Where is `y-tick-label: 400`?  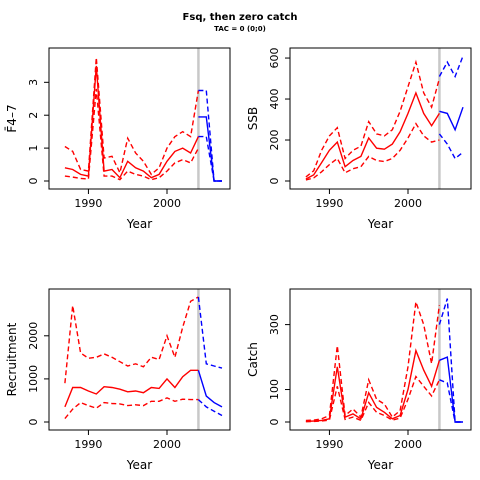 y-tick-label: 400 is located at coordinates (274, 99).